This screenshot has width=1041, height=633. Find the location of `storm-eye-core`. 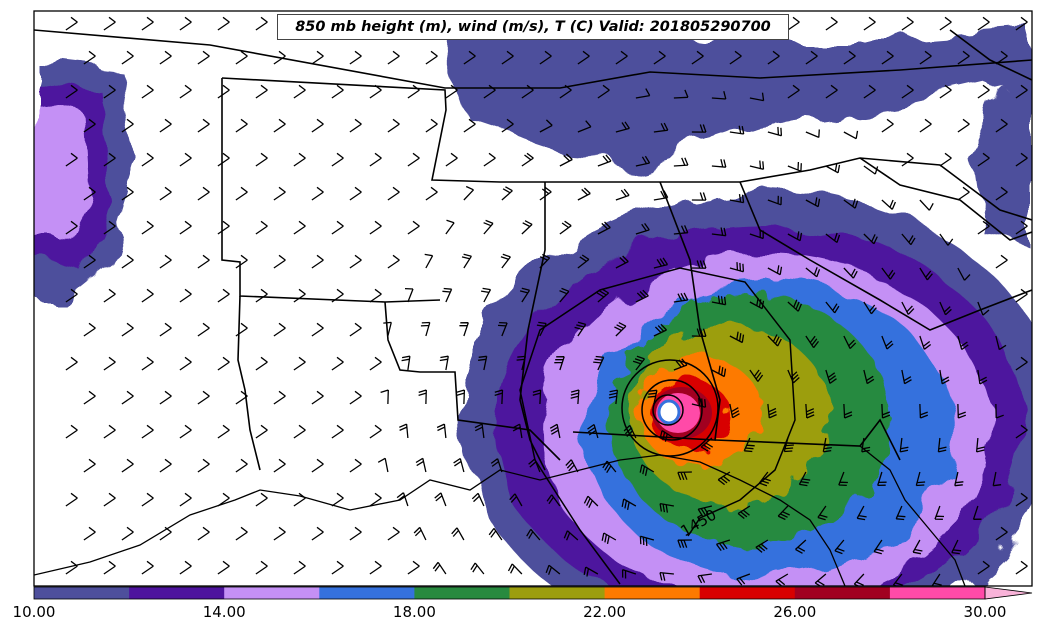

storm-eye-core is located at coordinates (669, 412).